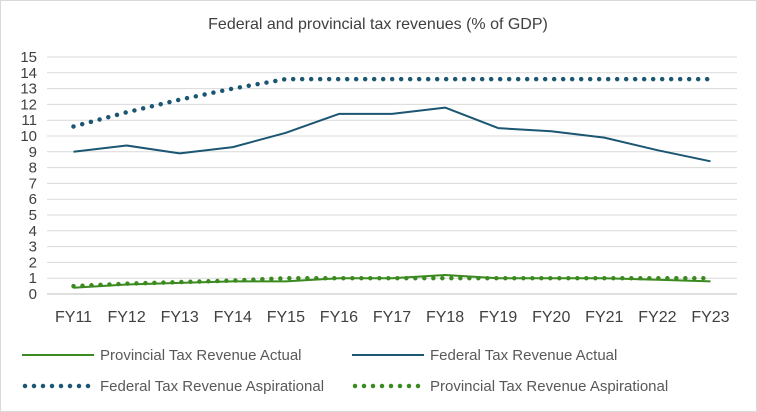 This screenshot has height=412, width=757. What do you see at coordinates (33, 215) in the screenshot?
I see `y-tick-label: 5` at bounding box center [33, 215].